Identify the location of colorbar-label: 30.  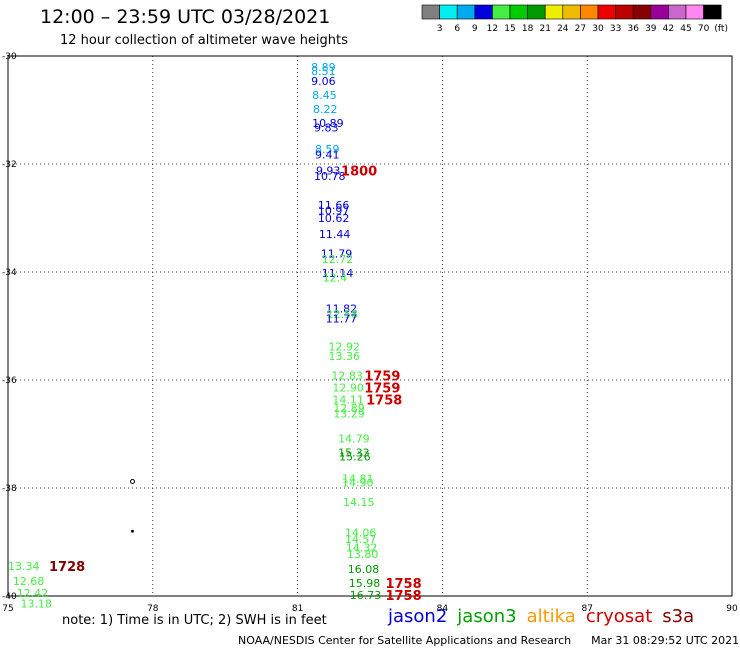
(598, 29).